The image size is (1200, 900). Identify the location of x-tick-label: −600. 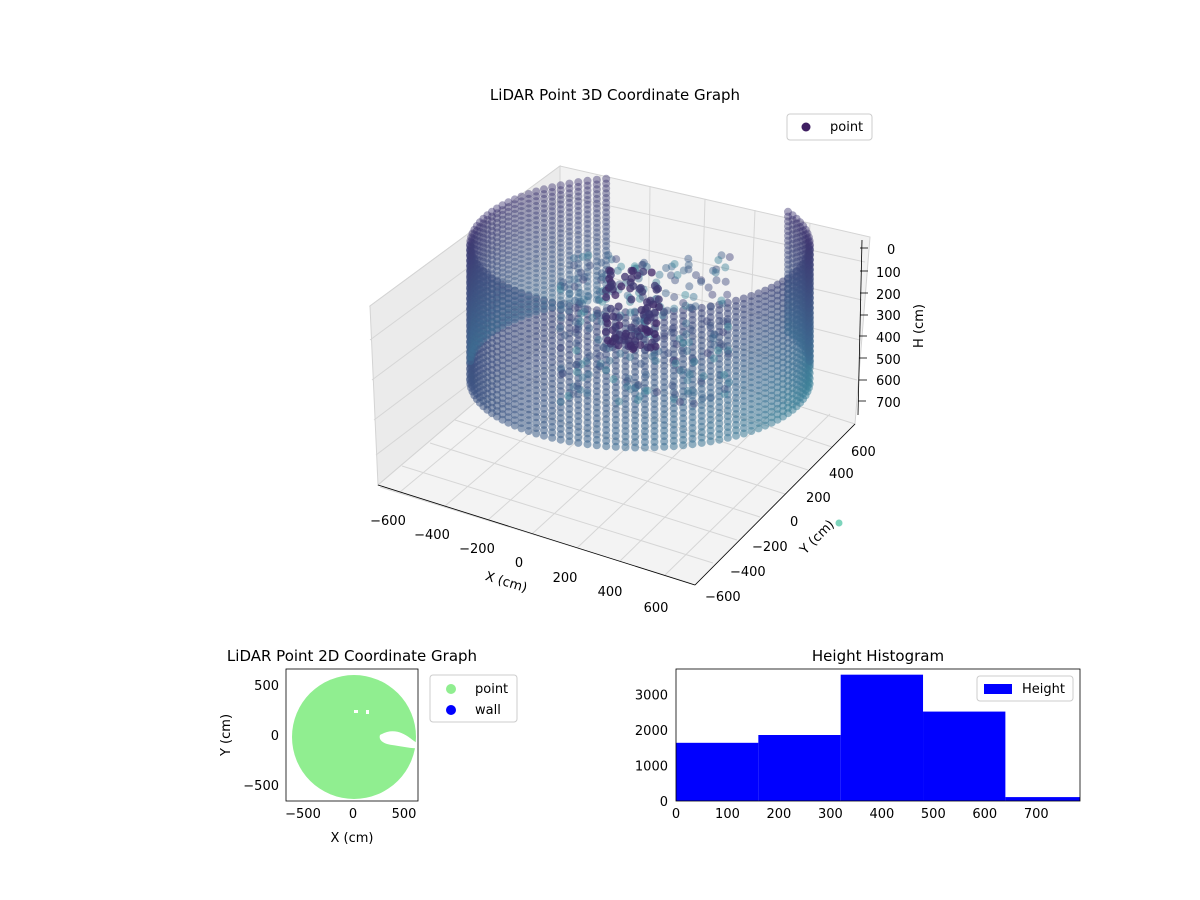
(388, 521).